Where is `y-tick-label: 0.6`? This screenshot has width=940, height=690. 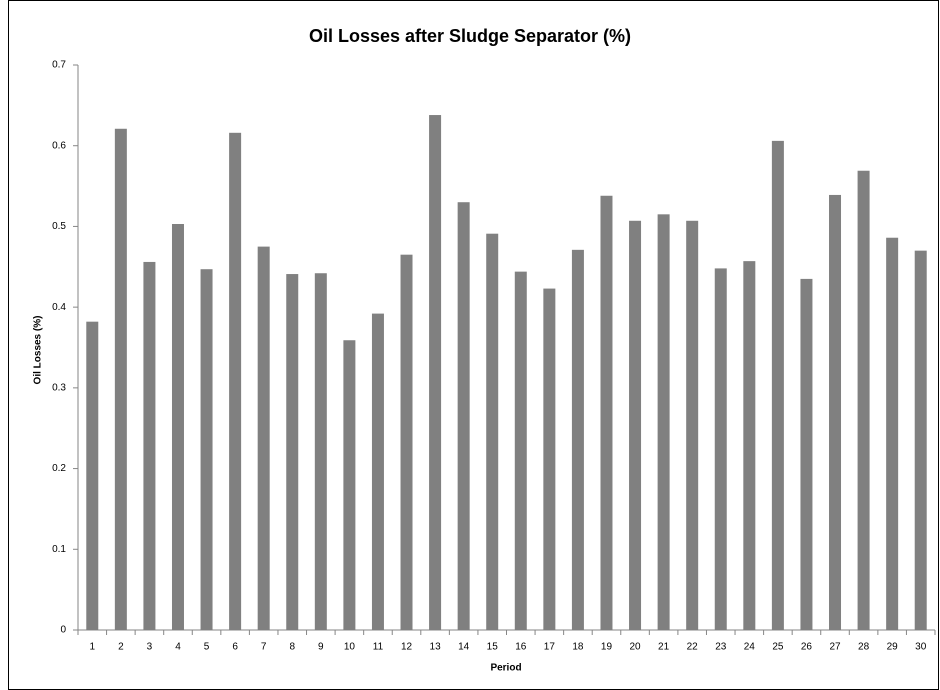 y-tick-label: 0.6 is located at coordinates (59, 145).